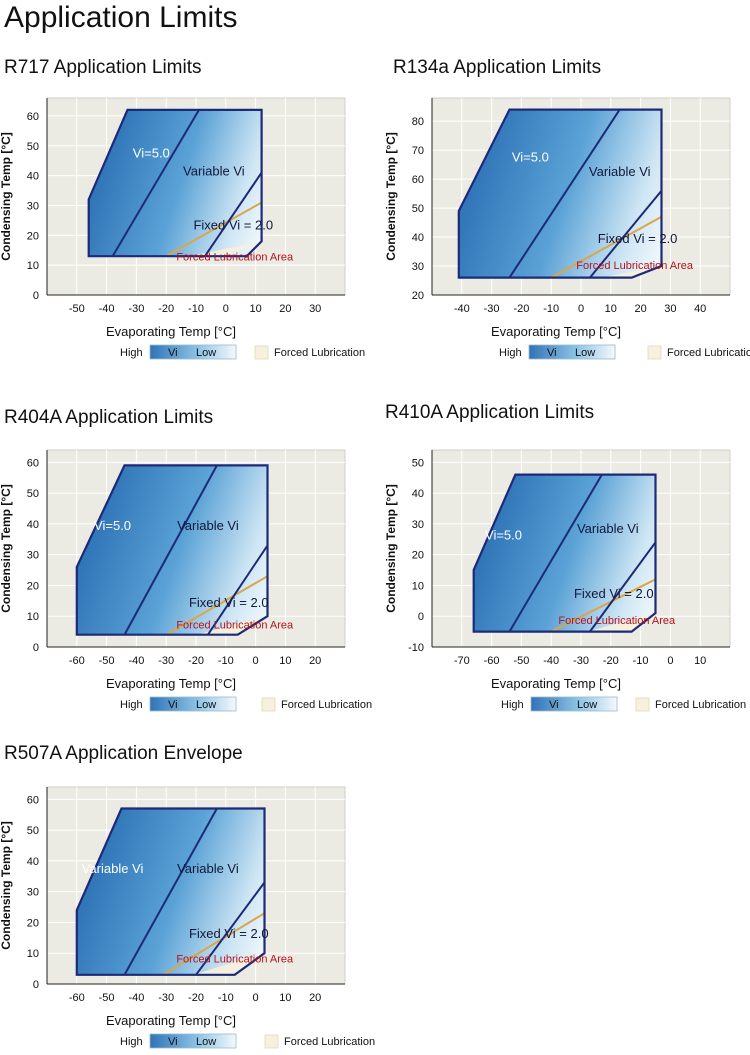 The height and width of the screenshot is (1055, 750). What do you see at coordinates (521, 661) in the screenshot?
I see `x-tick-label: -50` at bounding box center [521, 661].